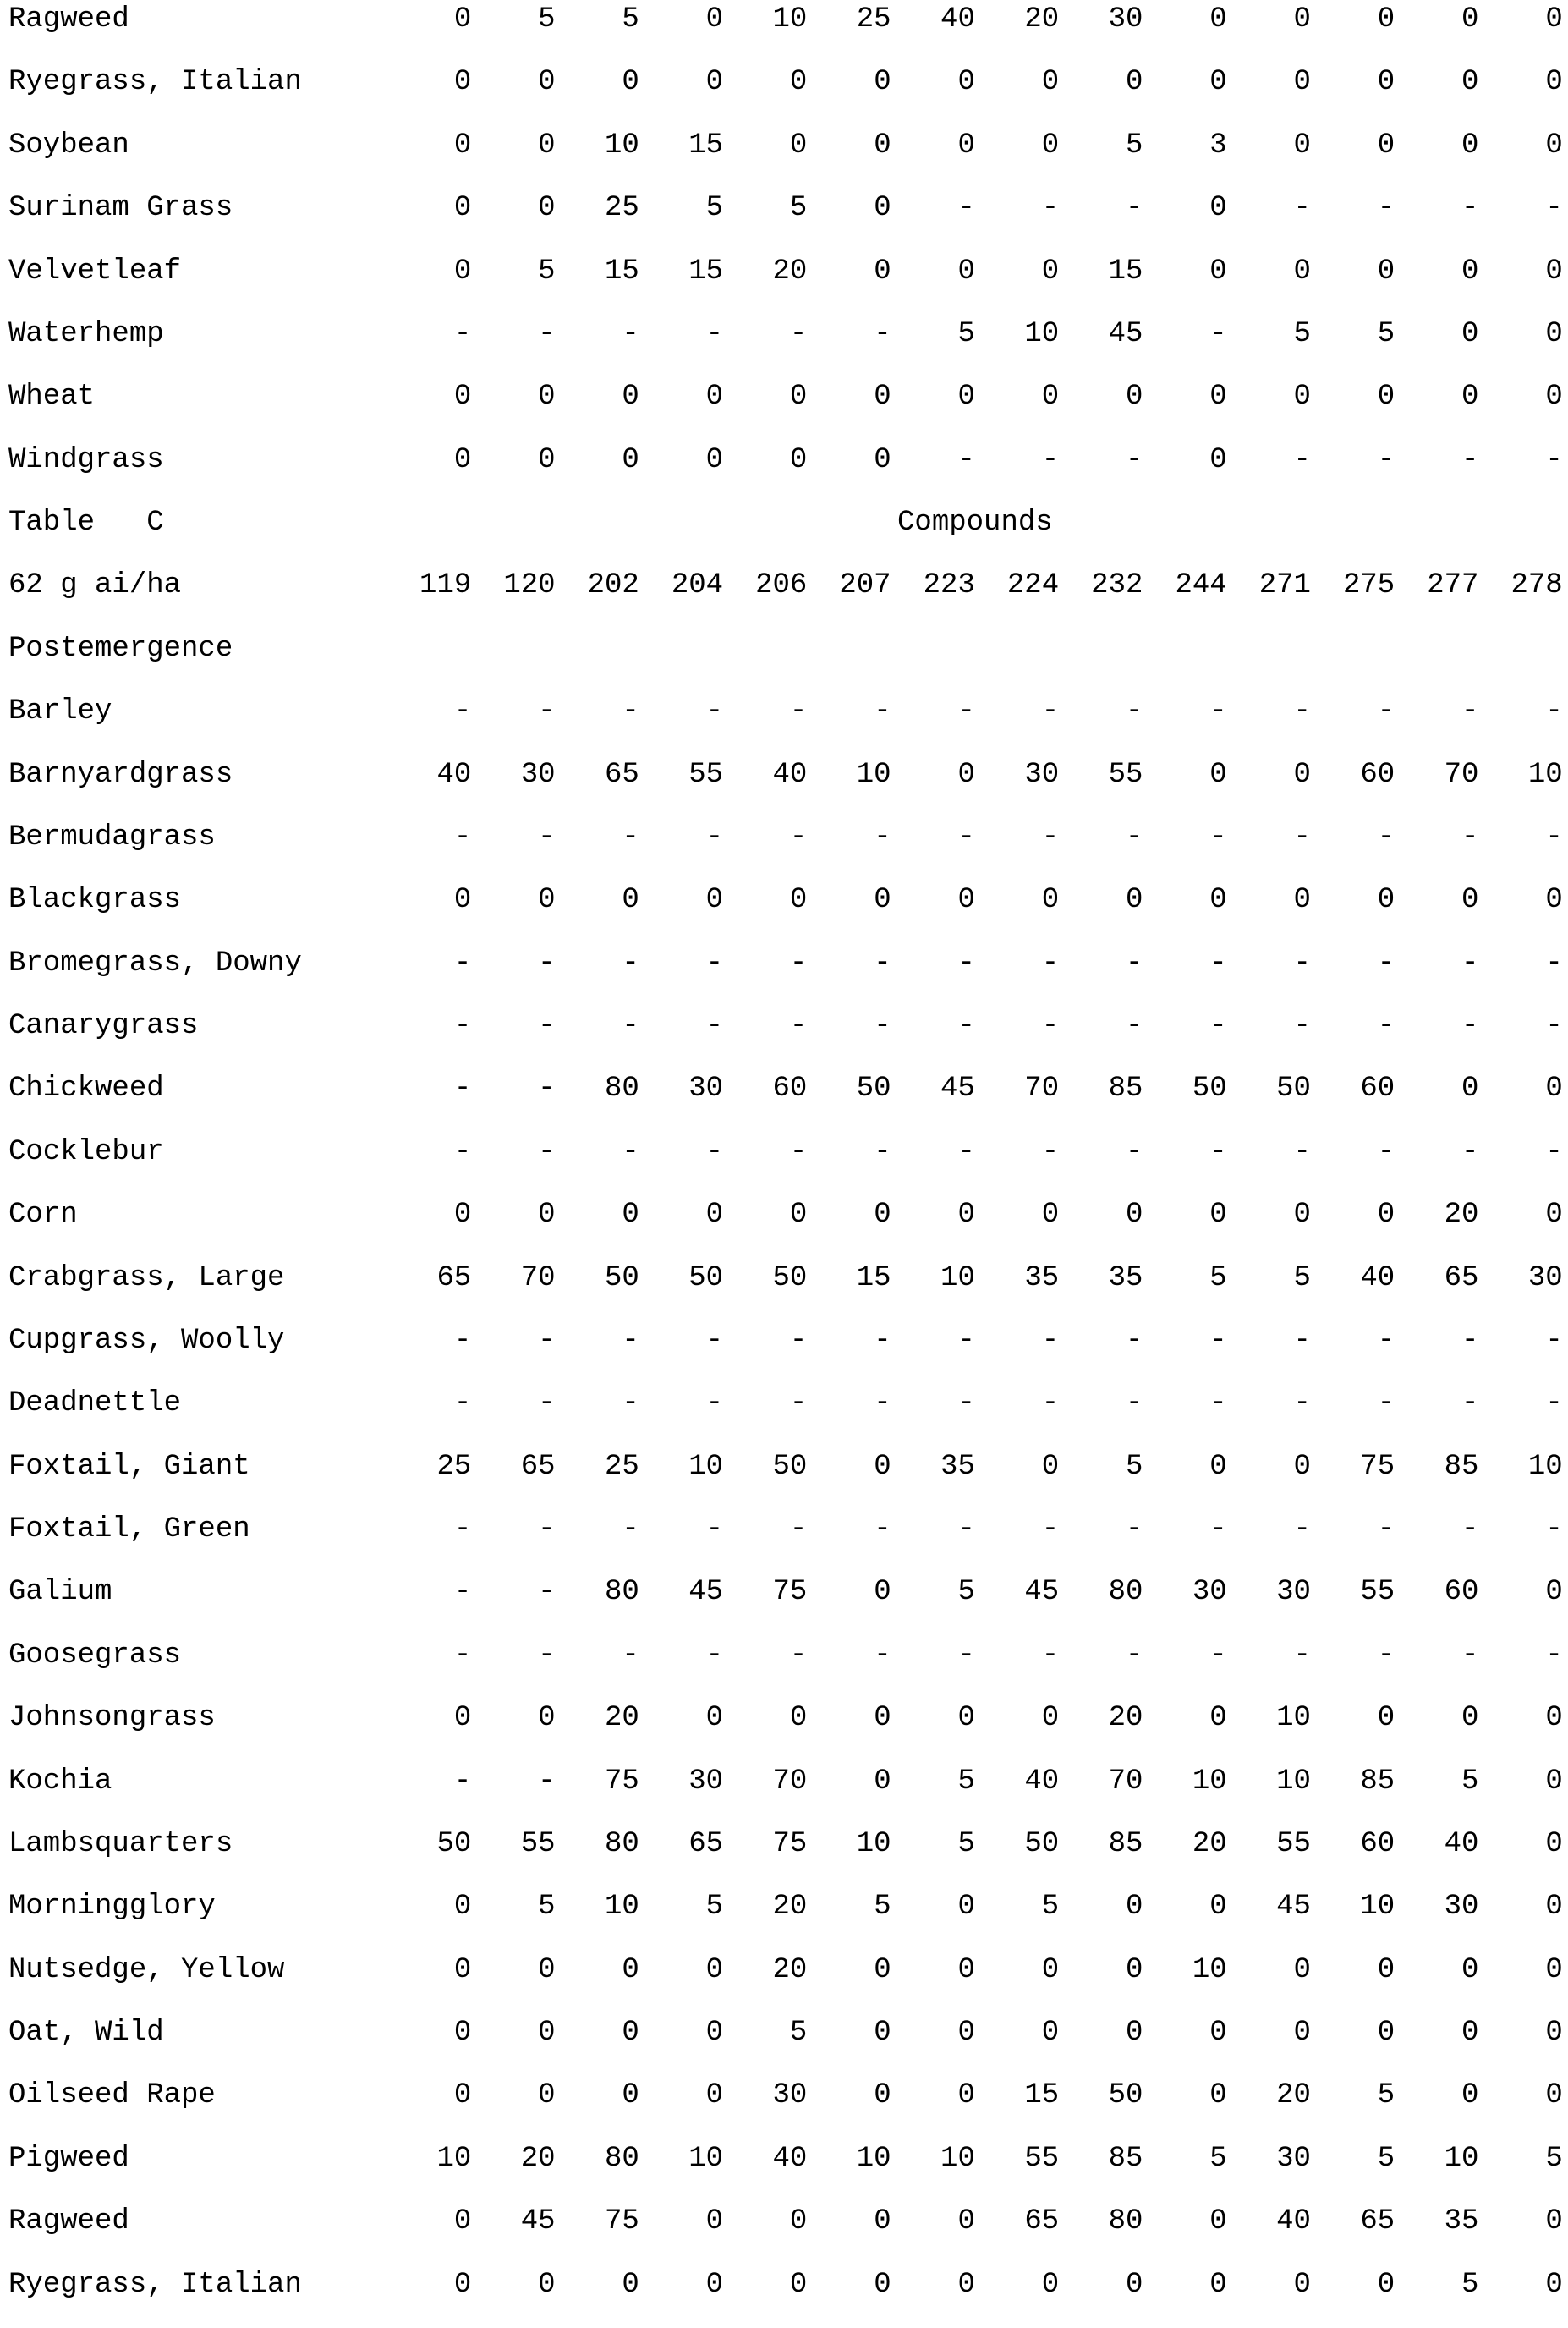 The image size is (1568, 2328). I want to click on table-row: Kochia - - 75 30 70 0 5 40 70 10 10 85 5 0, so click(784, 1793).